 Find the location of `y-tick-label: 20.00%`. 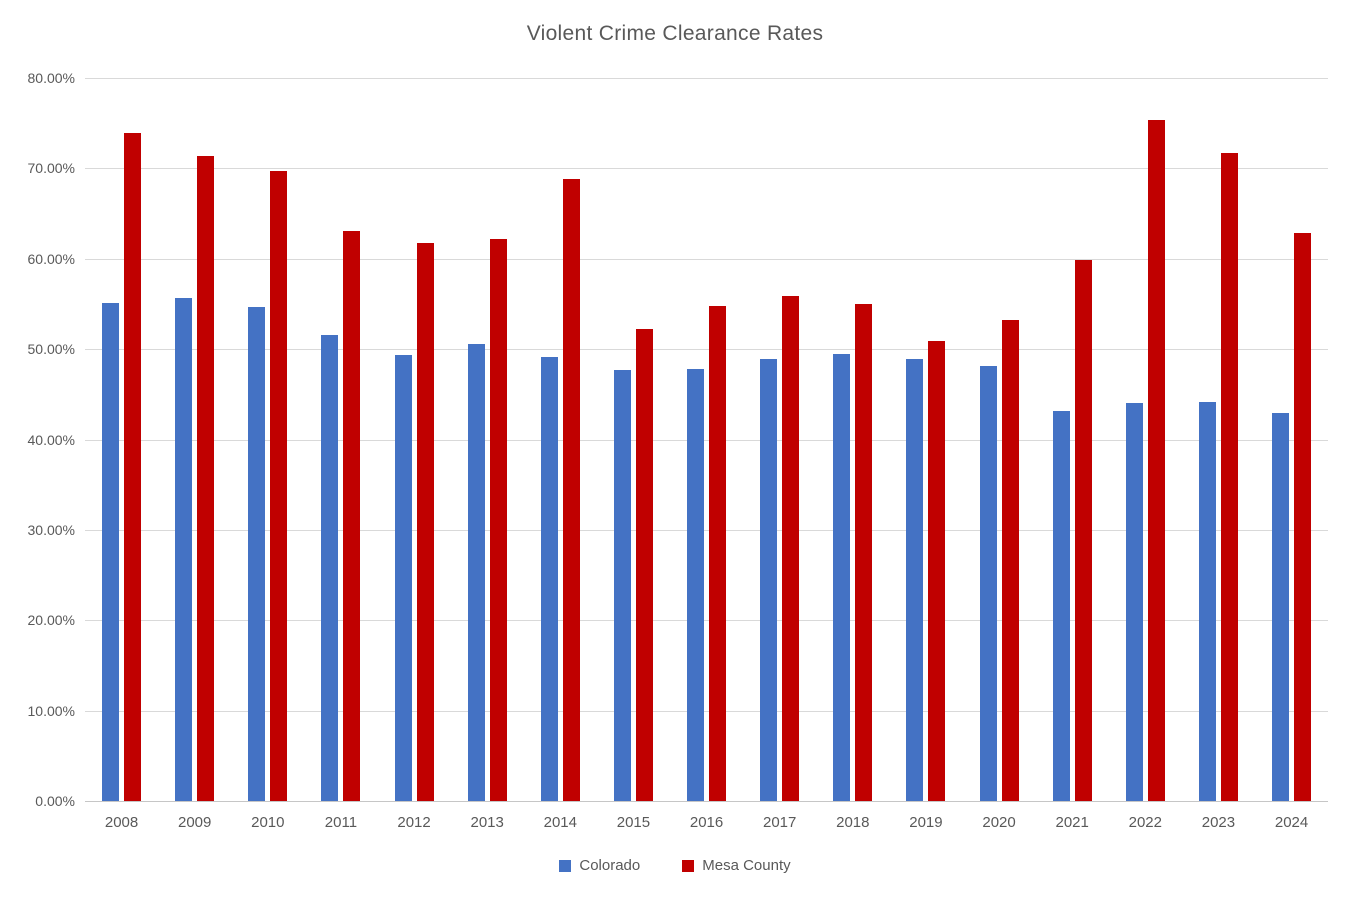

y-tick-label: 20.00% is located at coordinates (51, 620).